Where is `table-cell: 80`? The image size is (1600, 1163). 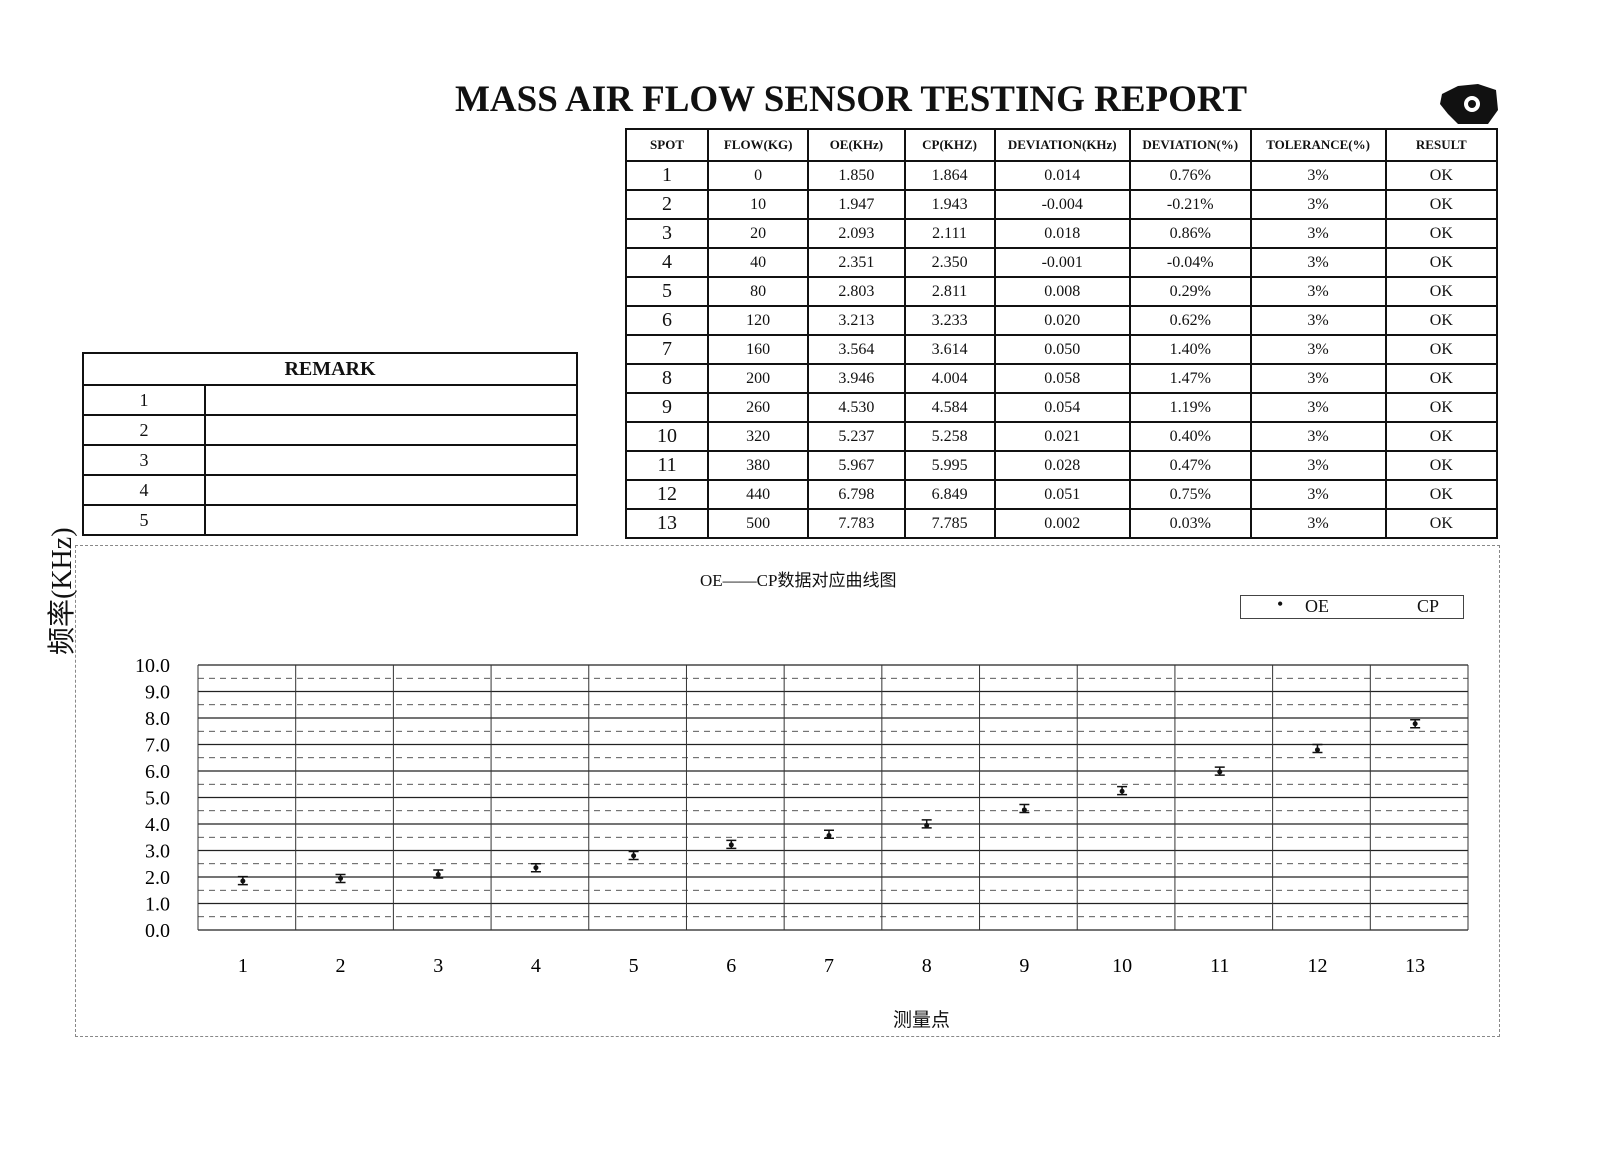
table-cell: 80 is located at coordinates (758, 291).